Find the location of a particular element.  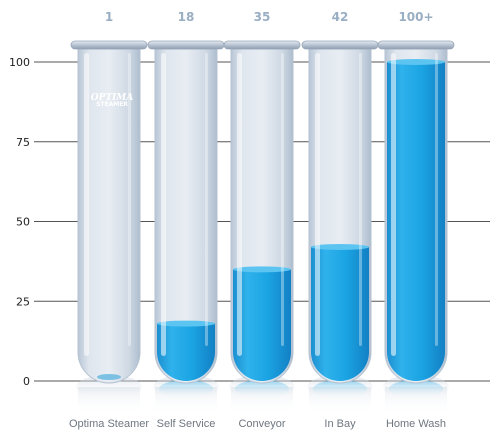

tube-top-label: 1 is located at coordinates (109, 17).